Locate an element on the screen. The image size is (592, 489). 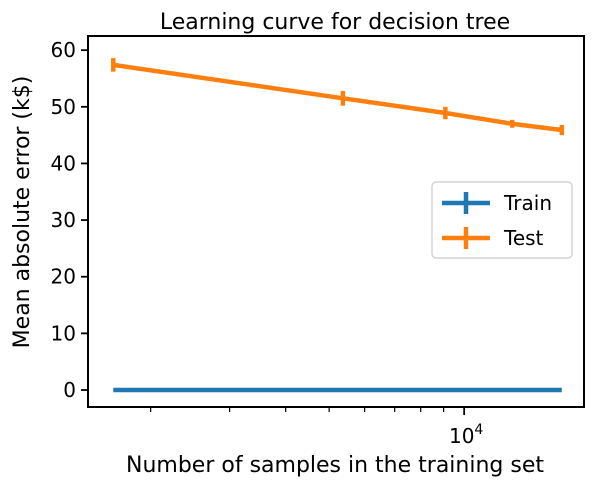
y-tick-label: 20 is located at coordinates (63, 277).